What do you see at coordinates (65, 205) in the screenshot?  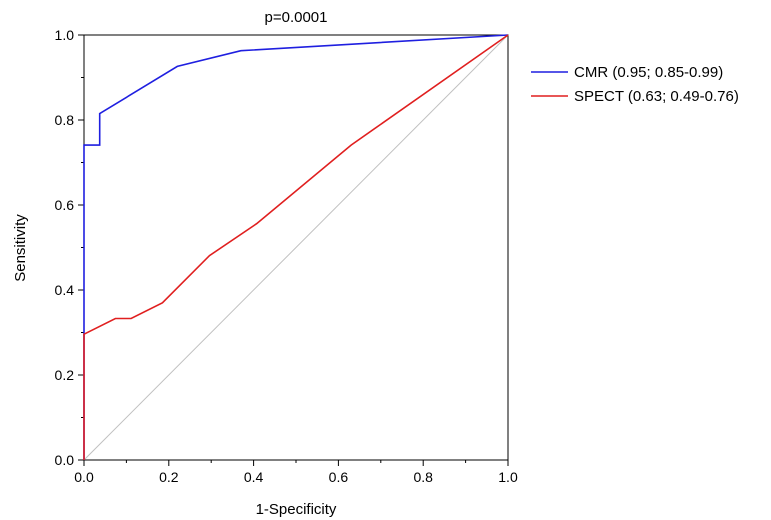 I see `y-tick-label: 0.6` at bounding box center [65, 205].